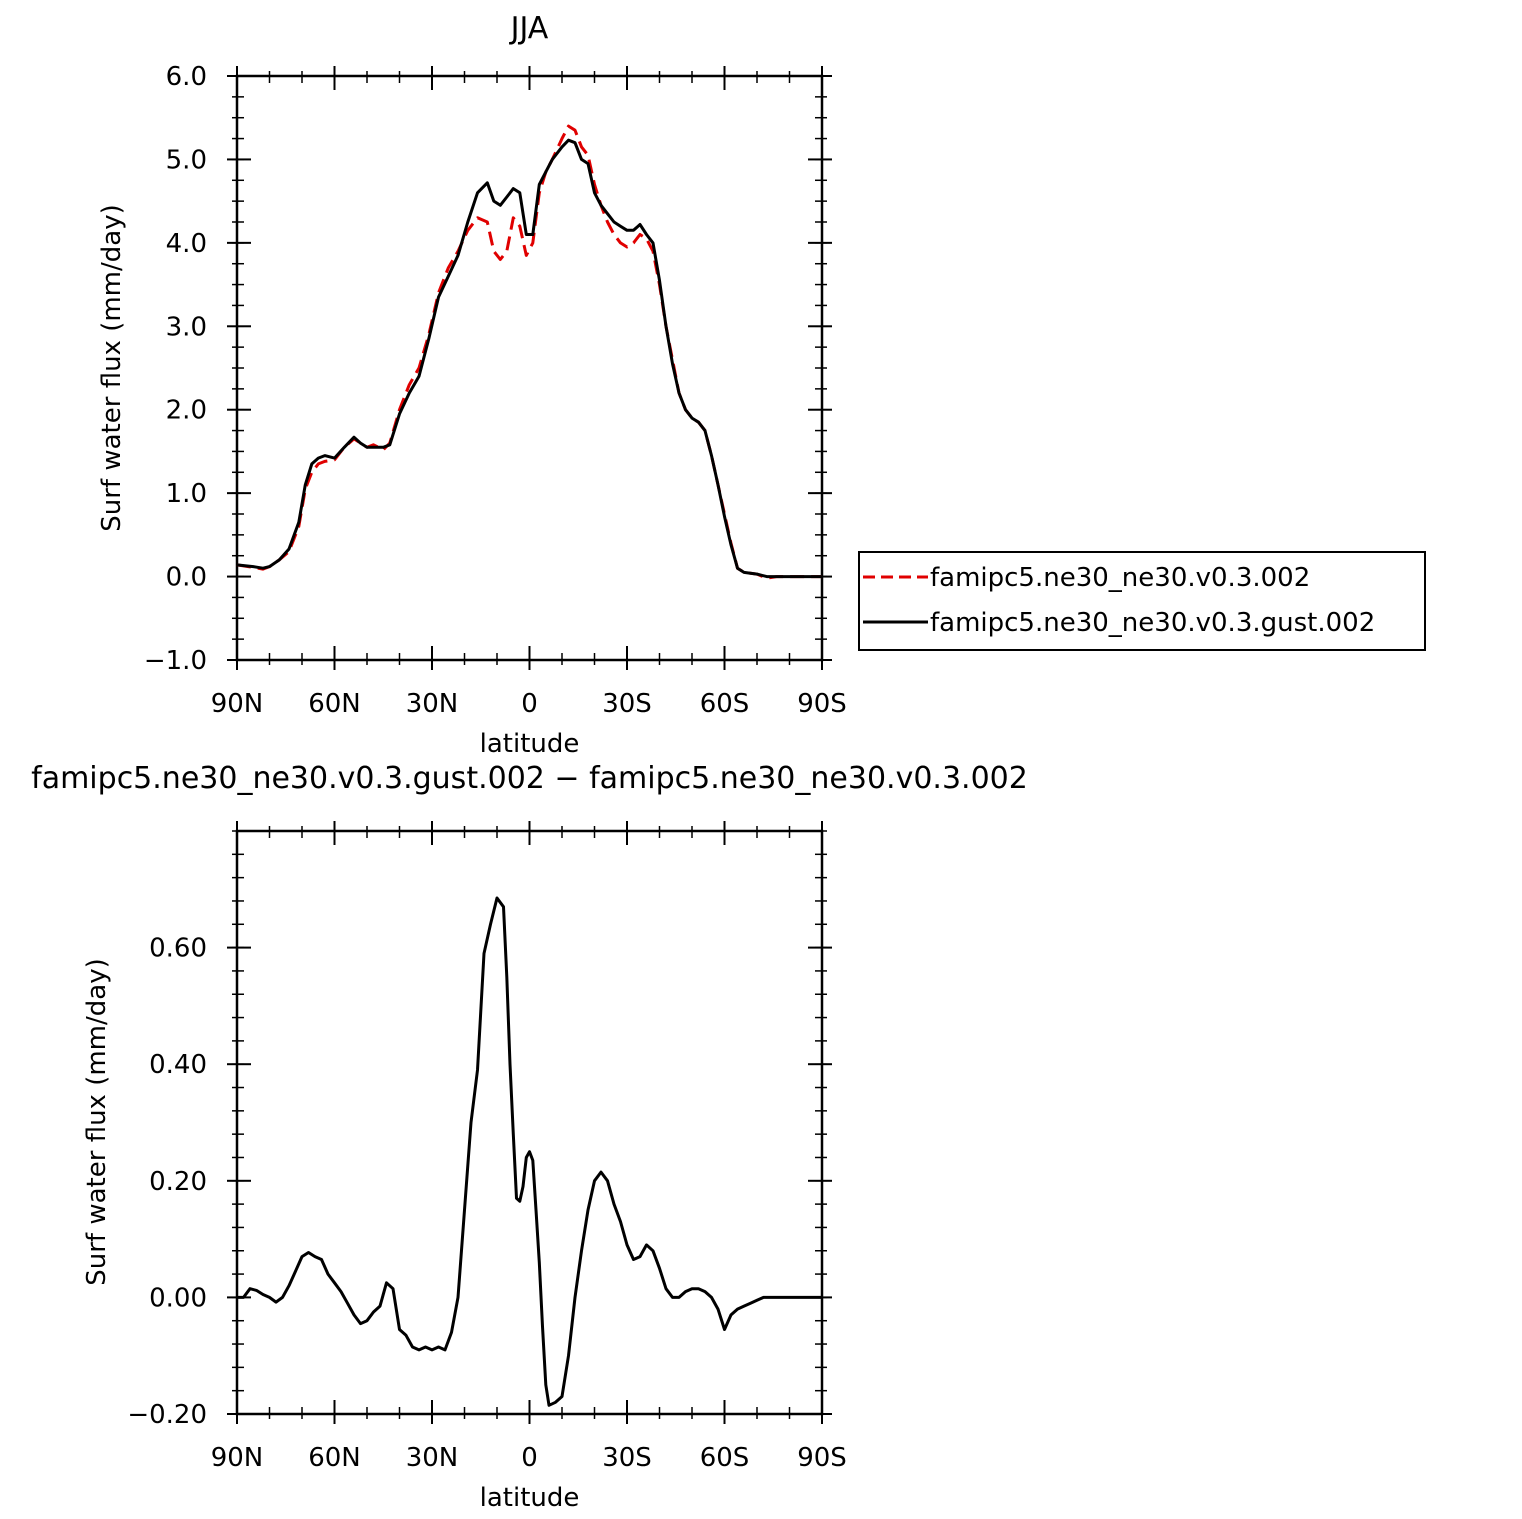 The height and width of the screenshot is (1519, 1522). Describe the element at coordinates (186, 244) in the screenshot. I see `y-tick-label: 4.0` at that location.